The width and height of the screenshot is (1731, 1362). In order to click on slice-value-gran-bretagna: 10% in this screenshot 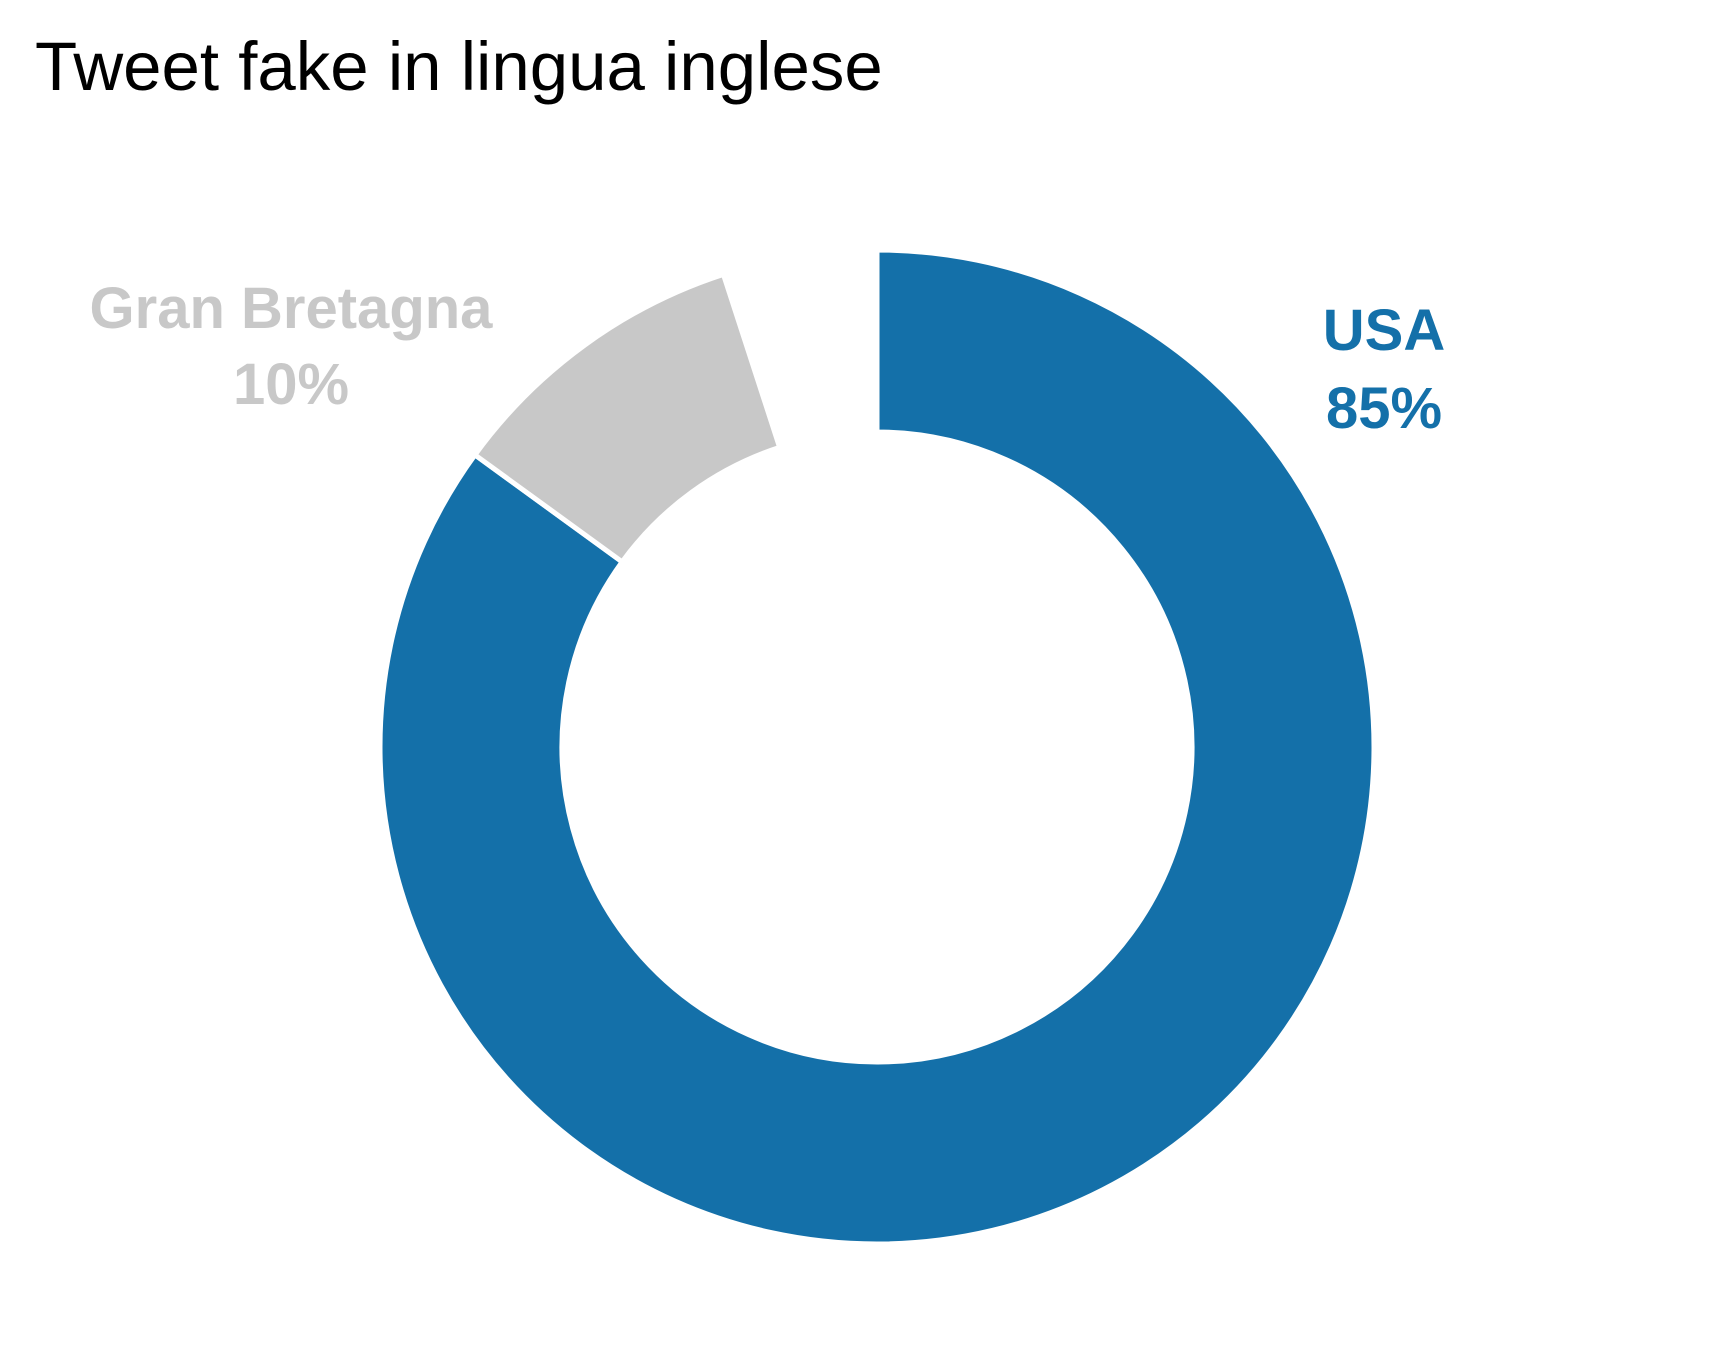, I will do `click(291, 384)`.